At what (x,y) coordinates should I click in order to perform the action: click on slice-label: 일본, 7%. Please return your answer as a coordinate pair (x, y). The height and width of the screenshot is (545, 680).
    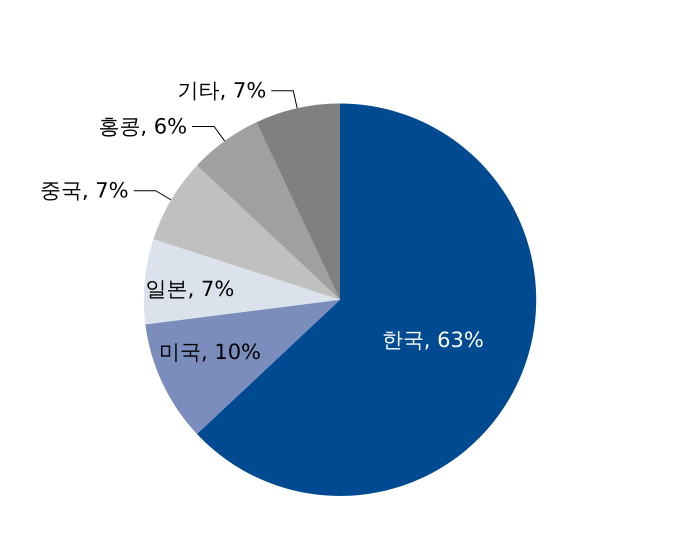
    Looking at the image, I should click on (190, 289).